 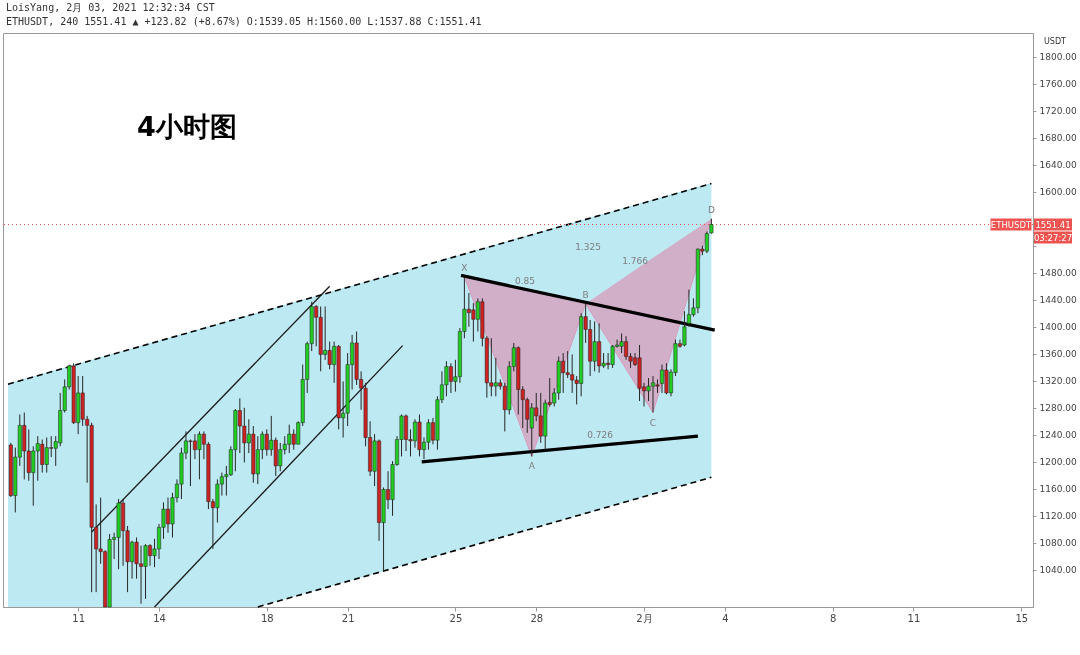 I want to click on x-tick-label: 18, so click(x=267, y=618).